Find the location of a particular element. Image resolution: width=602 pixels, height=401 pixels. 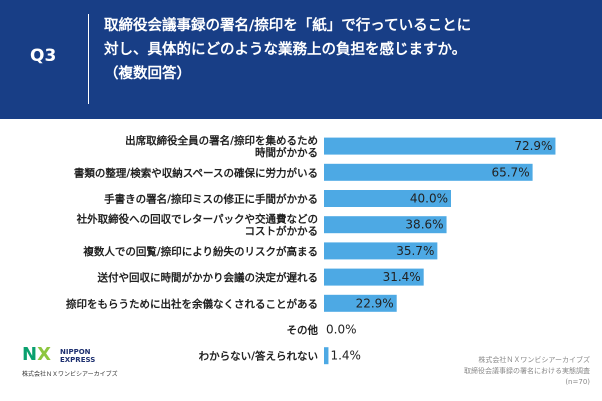

logo-mark-x: X is located at coordinates (44, 354).